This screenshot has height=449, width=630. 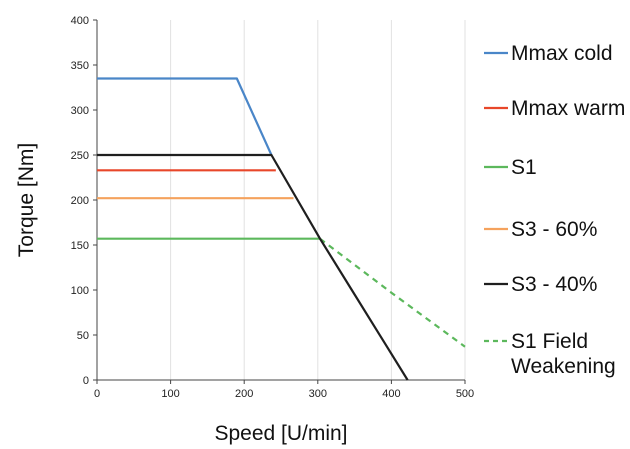 I want to click on y-tick-label: 150, so click(x=80, y=246).